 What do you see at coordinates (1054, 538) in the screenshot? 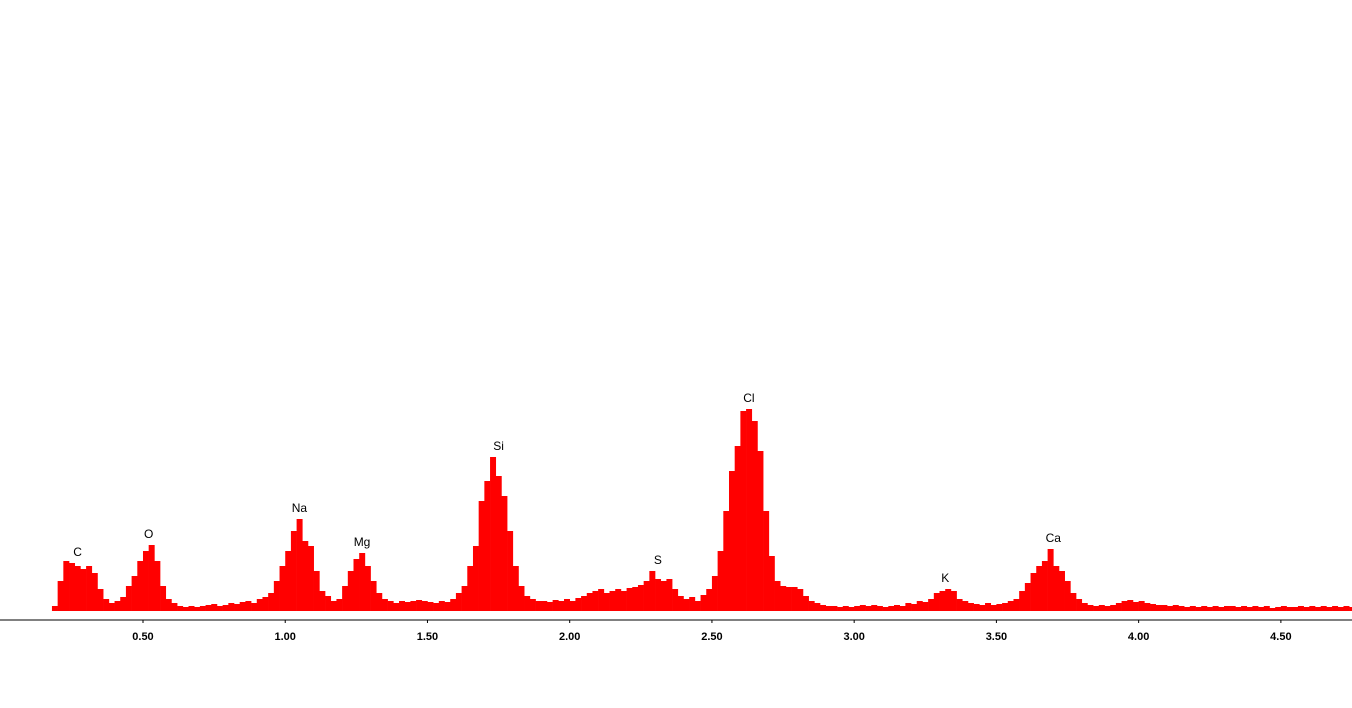
I see `peak-label: Ca` at bounding box center [1054, 538].